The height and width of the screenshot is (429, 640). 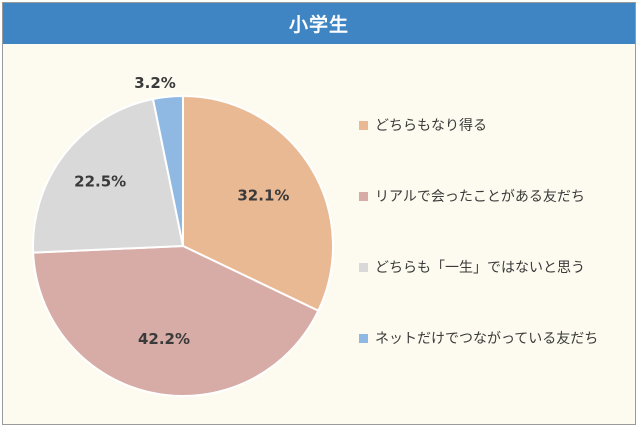 I want to click on legend-item: リアルで会ったことがある友だち, so click(x=478, y=196).